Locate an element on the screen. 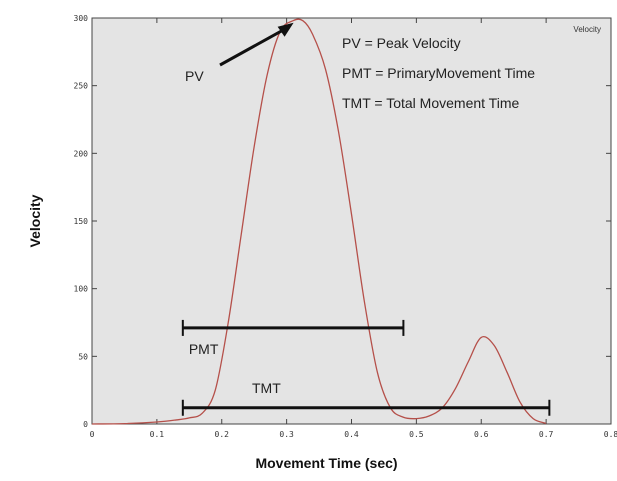 This screenshot has height=481, width=617. y-axis-title: Velocity is located at coordinates (35, 220).